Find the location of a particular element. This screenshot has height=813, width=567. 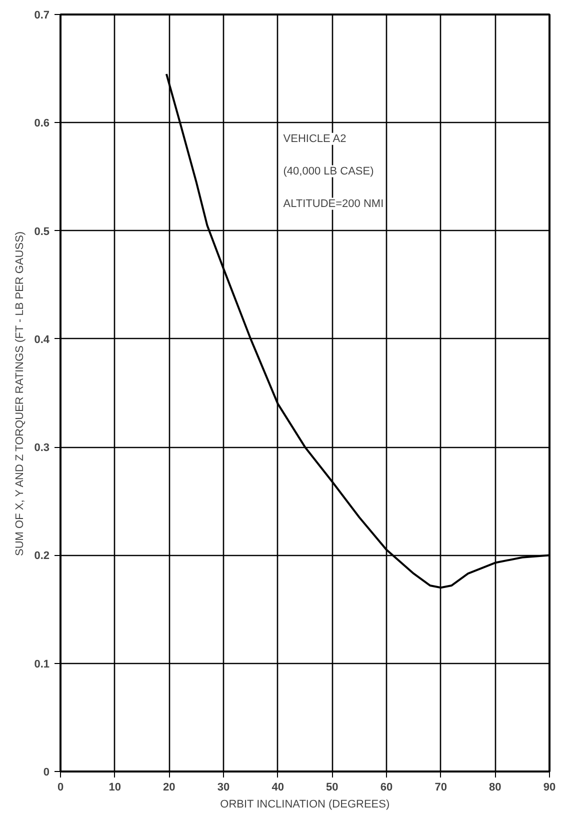

y-tick-label: 0.2 is located at coordinates (42, 556).